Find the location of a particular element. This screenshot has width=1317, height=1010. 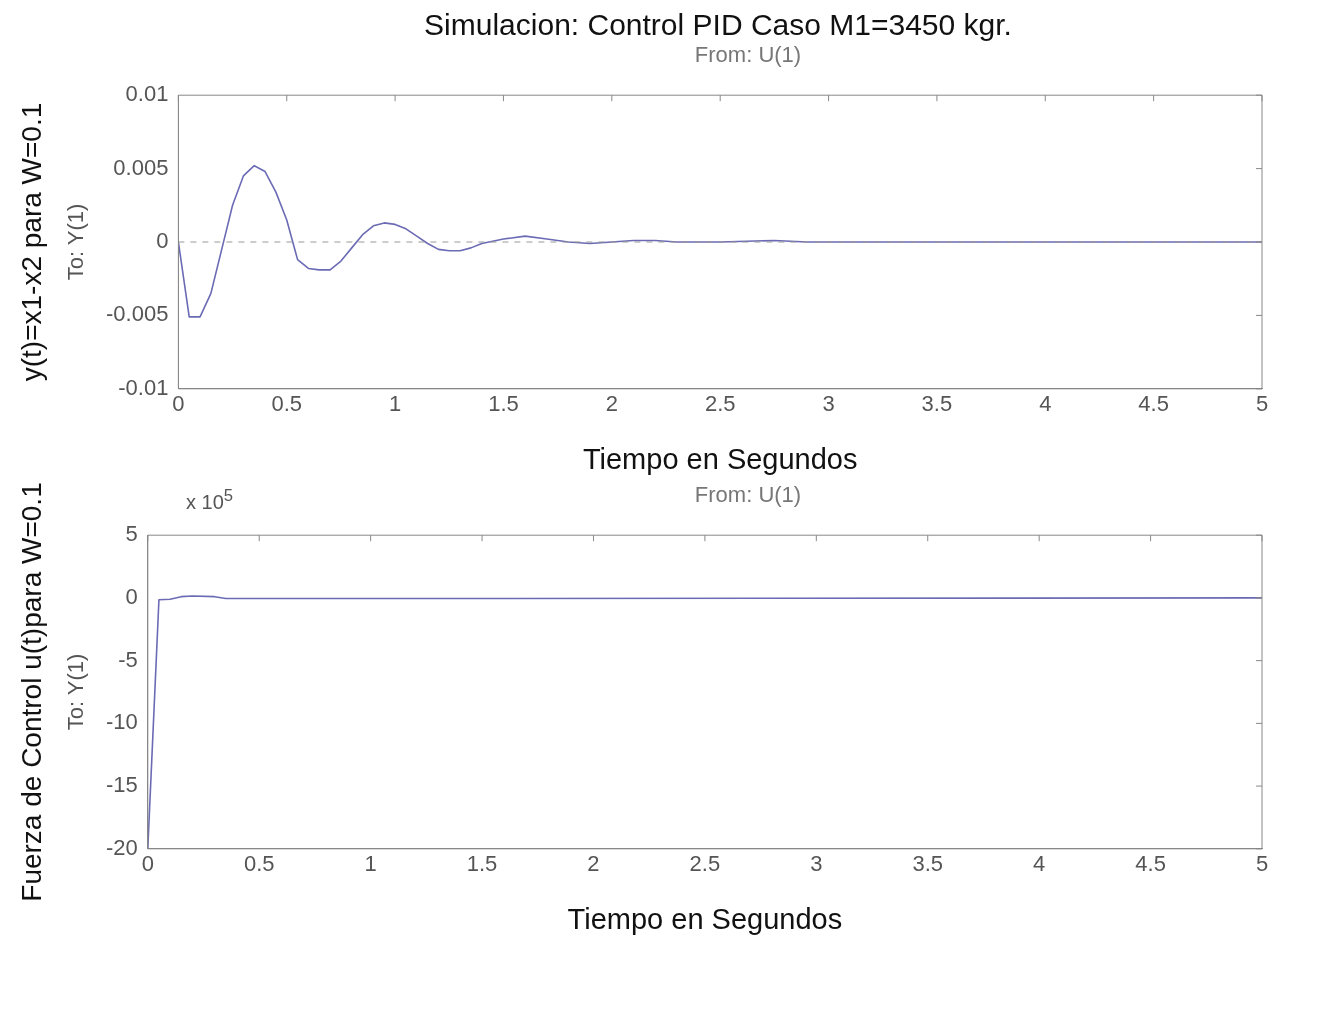

y-tick-label: -0.01 is located at coordinates (143, 387).